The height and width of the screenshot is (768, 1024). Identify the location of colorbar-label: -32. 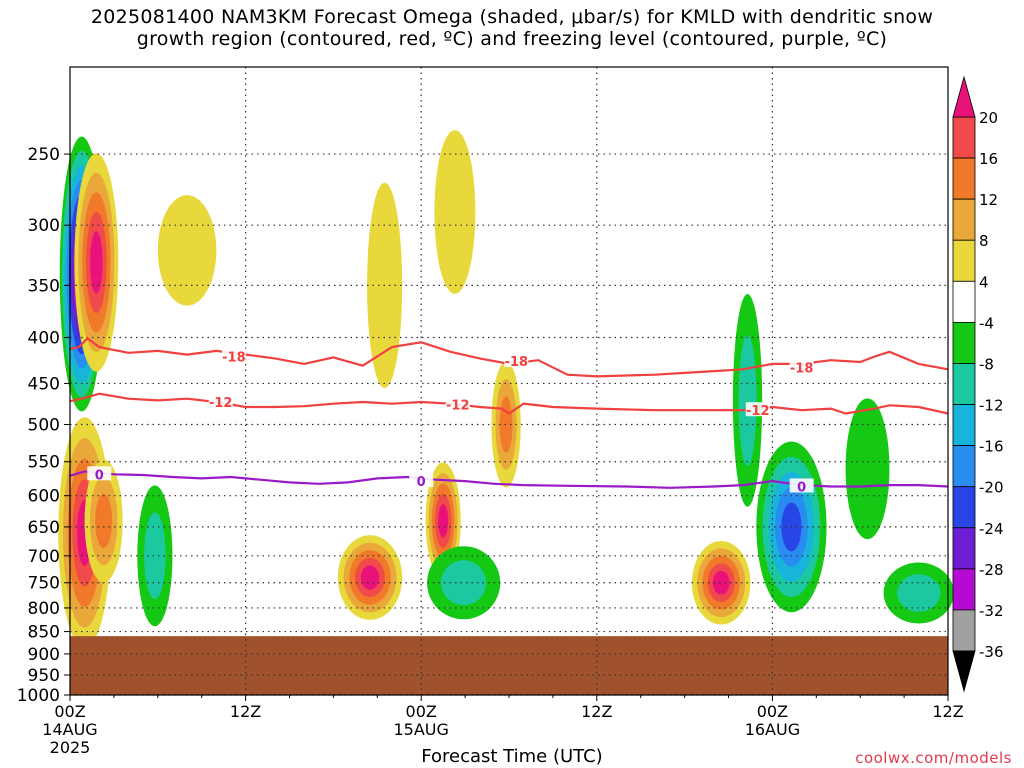
(991, 611).